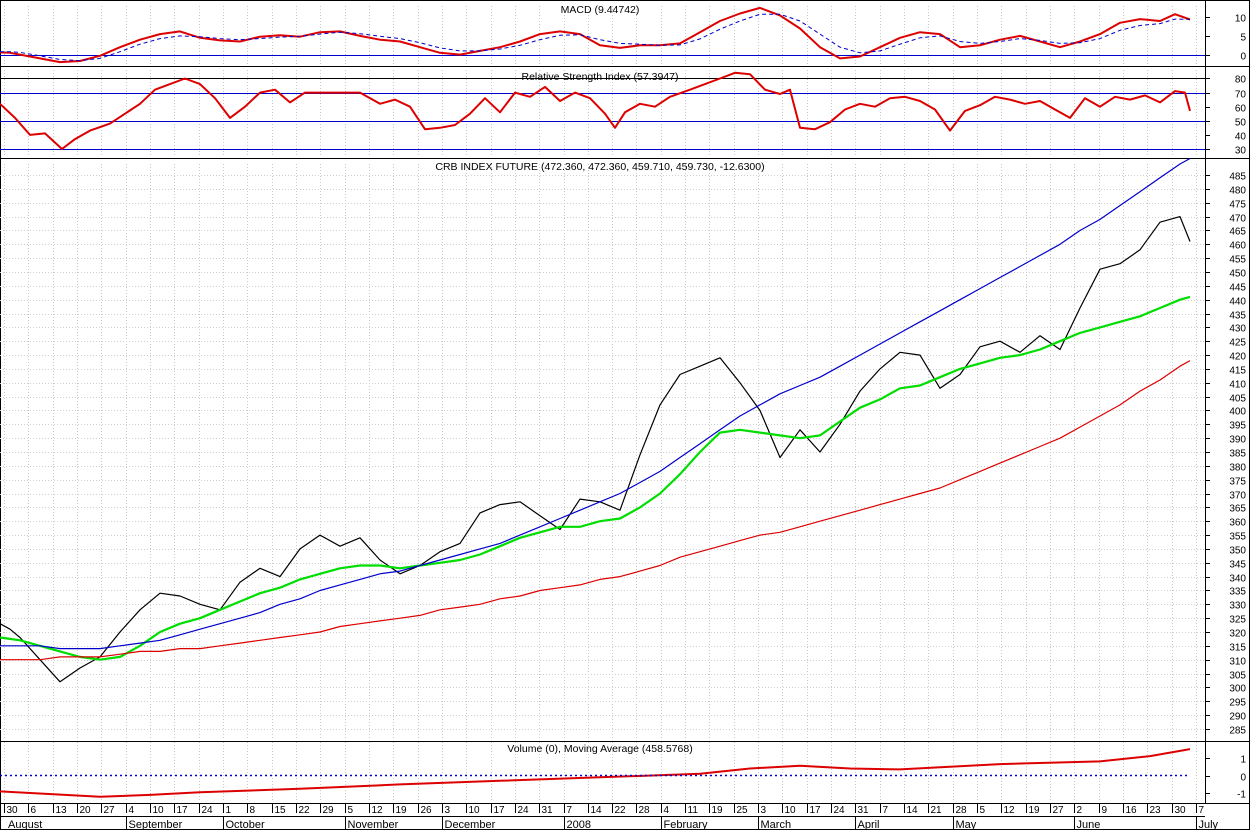  Describe the element at coordinates (1237, 551) in the screenshot. I see `price-y-tick-label: 350` at that location.